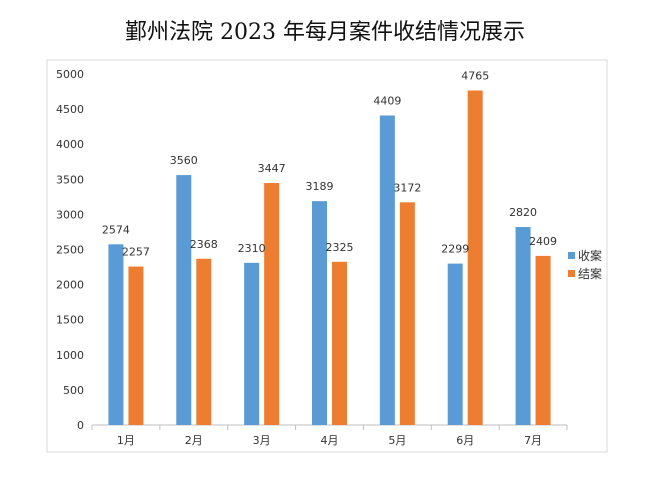 The width and height of the screenshot is (650, 492). What do you see at coordinates (70, 214) in the screenshot?
I see `y-tick-label: 3000` at bounding box center [70, 214].